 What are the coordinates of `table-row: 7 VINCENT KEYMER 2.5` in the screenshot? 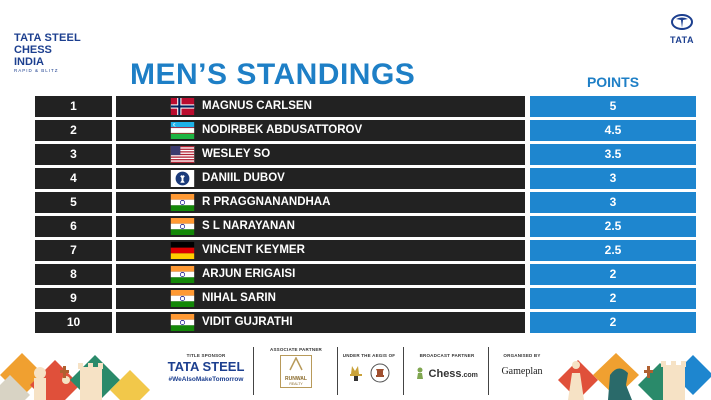 It's located at (355, 250).